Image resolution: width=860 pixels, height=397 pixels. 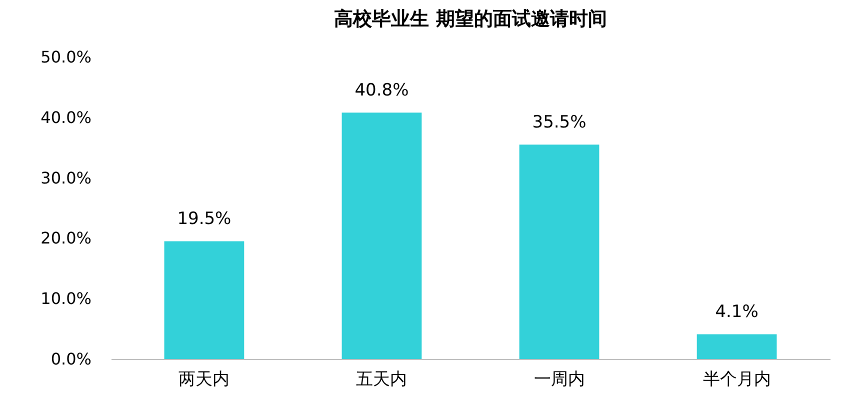 I want to click on data-label: 40.8%, so click(x=381, y=90).